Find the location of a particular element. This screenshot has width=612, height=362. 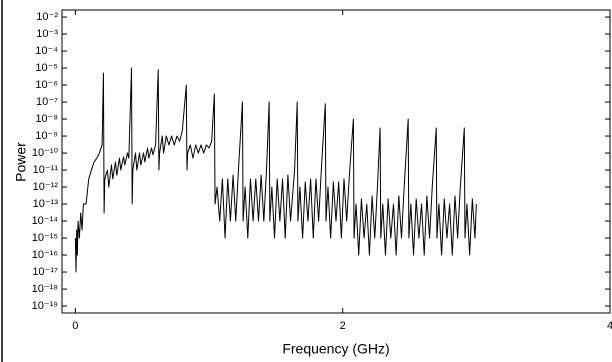

y-axis-title: Power is located at coordinates (21, 162).